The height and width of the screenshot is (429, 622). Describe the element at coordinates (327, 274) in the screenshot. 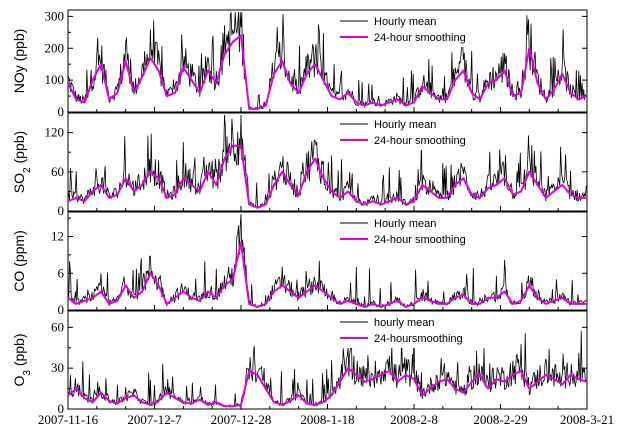

I see `smoothed-line` at that location.